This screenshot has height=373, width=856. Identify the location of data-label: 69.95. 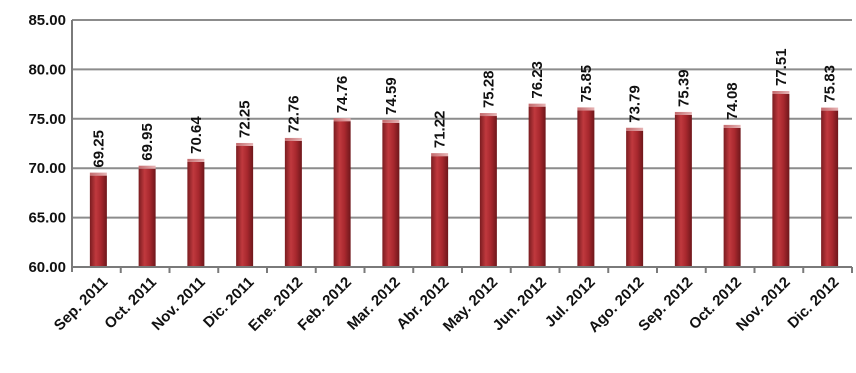
(147, 142).